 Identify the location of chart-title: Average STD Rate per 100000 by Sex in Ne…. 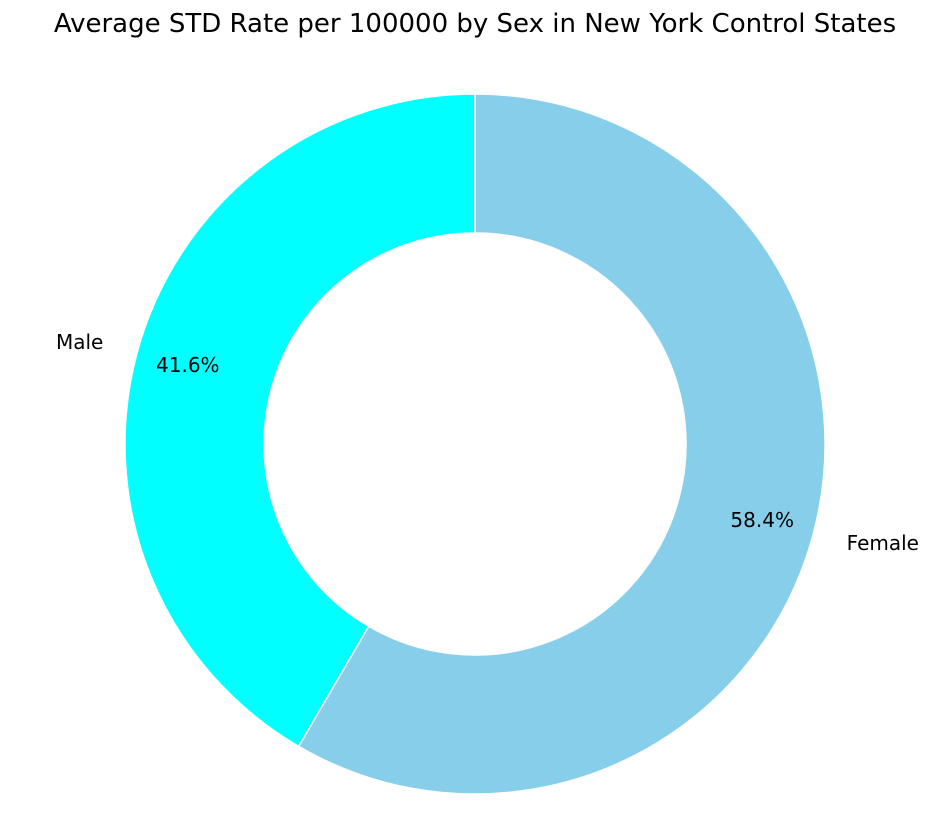
(475, 24).